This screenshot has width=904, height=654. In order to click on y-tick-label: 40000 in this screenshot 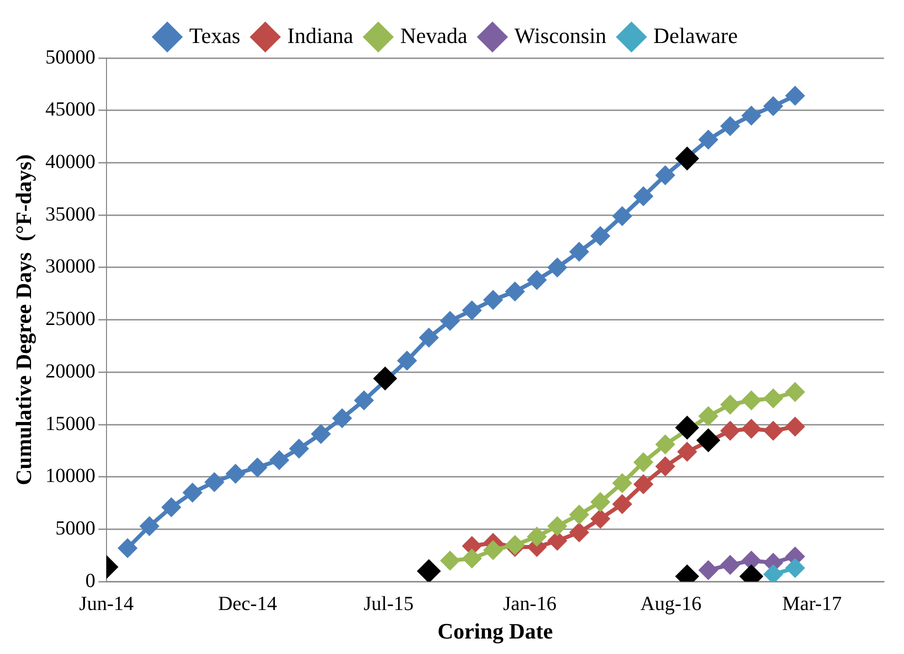, I will do `click(70, 161)`.